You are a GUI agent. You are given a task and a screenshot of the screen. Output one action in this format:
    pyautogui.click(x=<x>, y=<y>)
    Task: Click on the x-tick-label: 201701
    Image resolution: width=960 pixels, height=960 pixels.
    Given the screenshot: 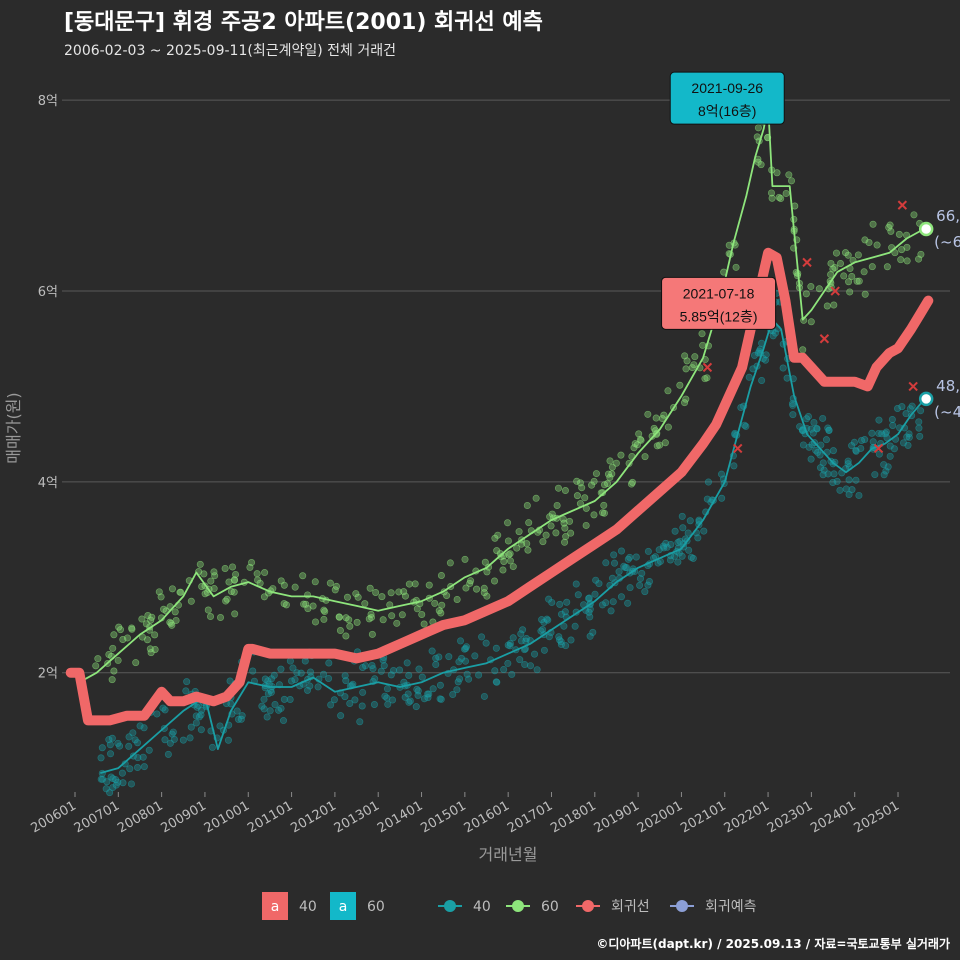 What is the action you would take?
    pyautogui.click(x=530, y=817)
    